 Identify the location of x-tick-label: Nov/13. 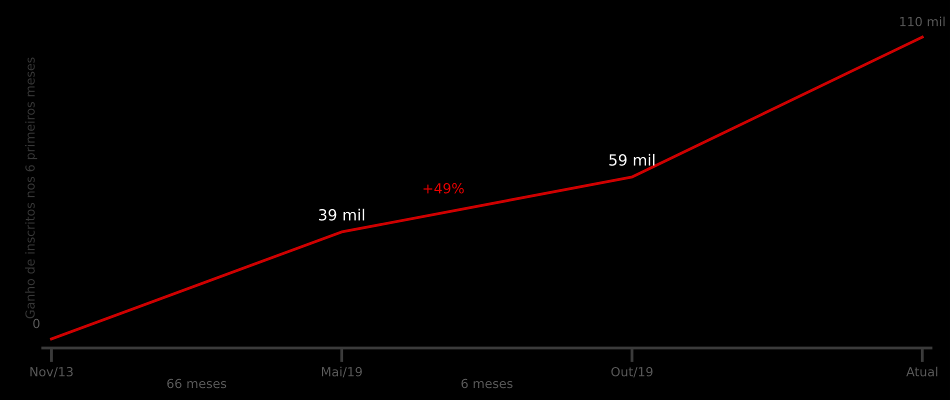
(51, 372).